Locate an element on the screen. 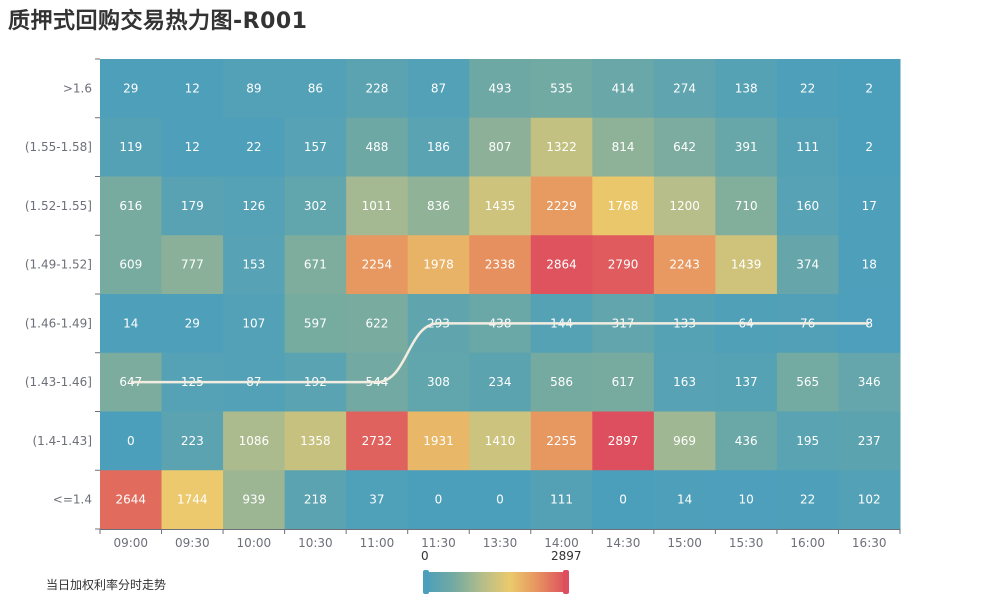 This screenshot has width=1000, height=600. x-tick-label: 10:00 is located at coordinates (254, 543).